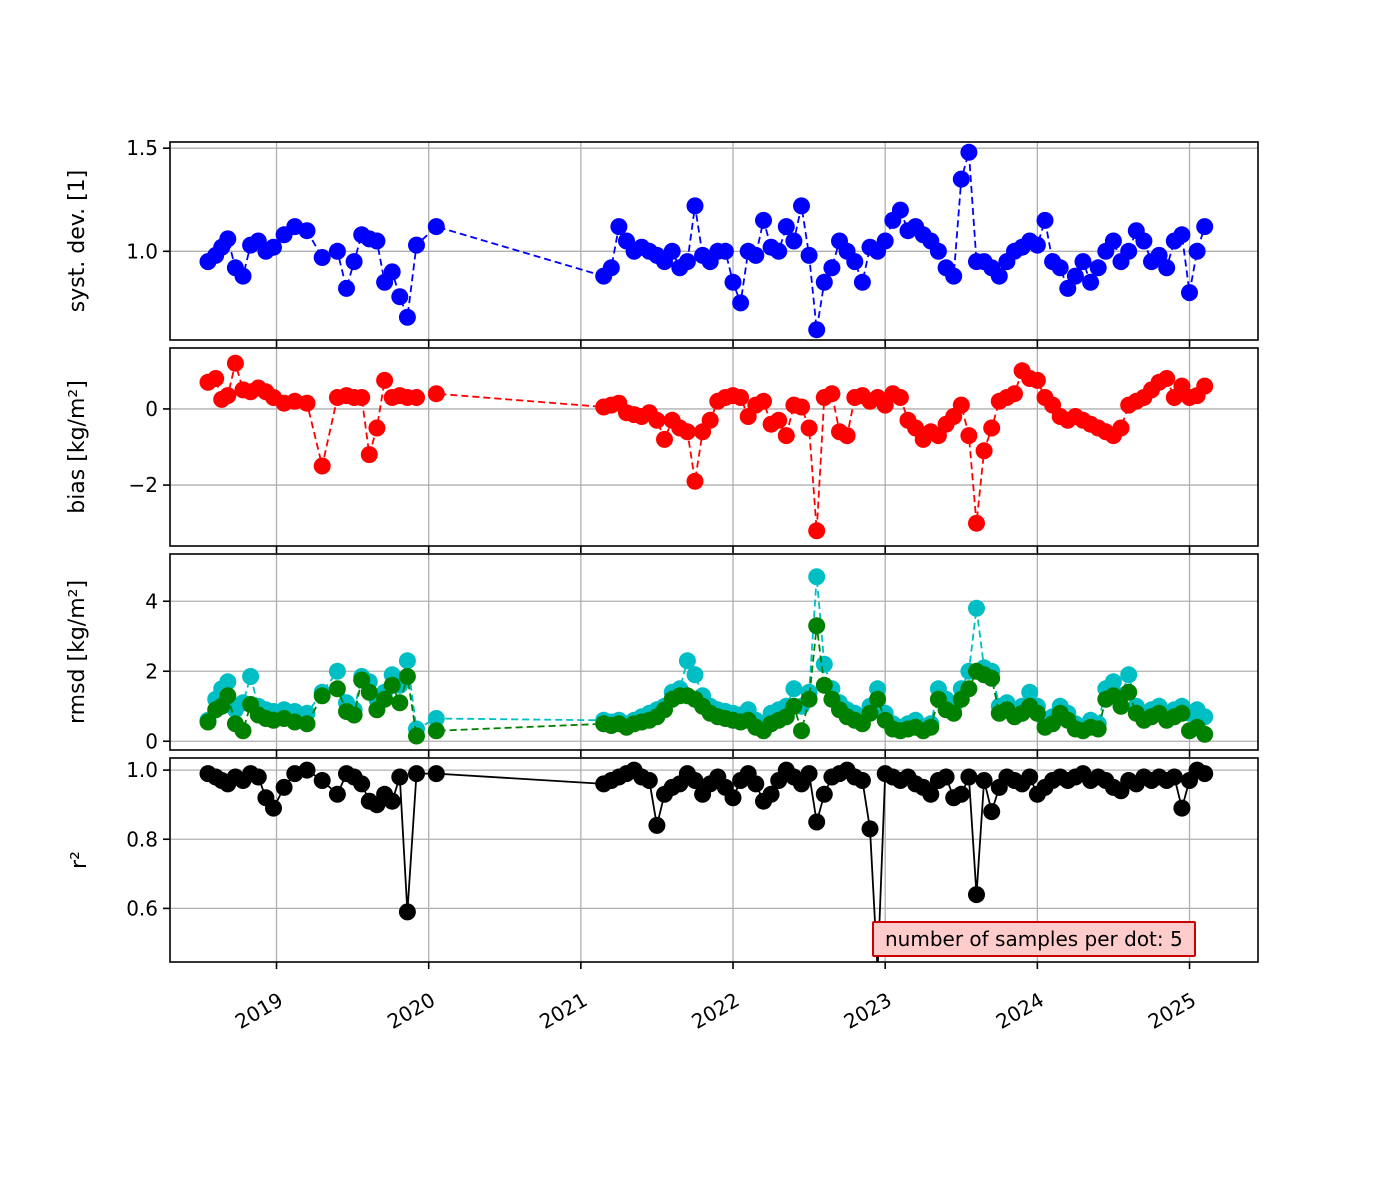 This screenshot has height=1200, width=1400. What do you see at coordinates (143, 485) in the screenshot?
I see `ytick-label: −2` at bounding box center [143, 485].